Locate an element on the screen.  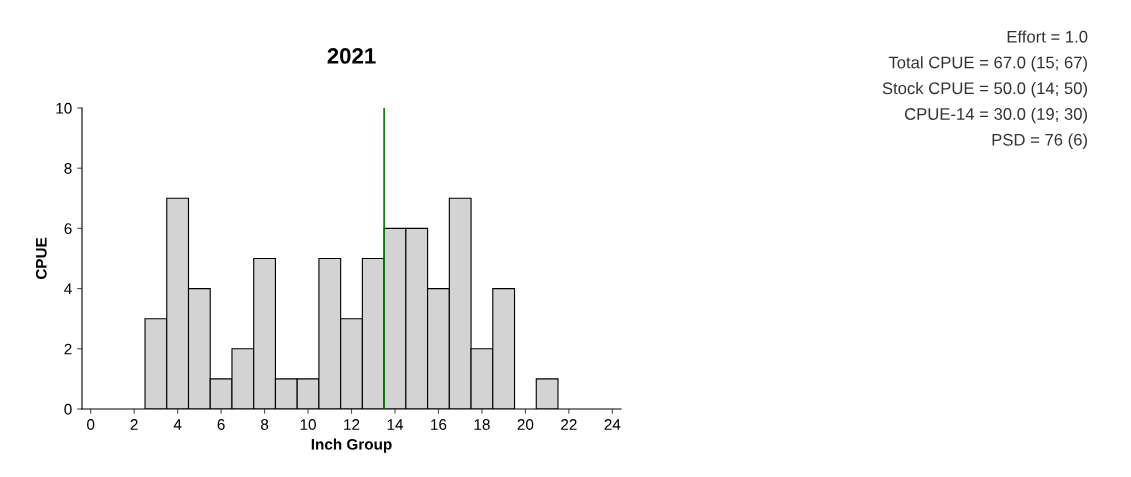
x-tick-label: 6 is located at coordinates (221, 424).